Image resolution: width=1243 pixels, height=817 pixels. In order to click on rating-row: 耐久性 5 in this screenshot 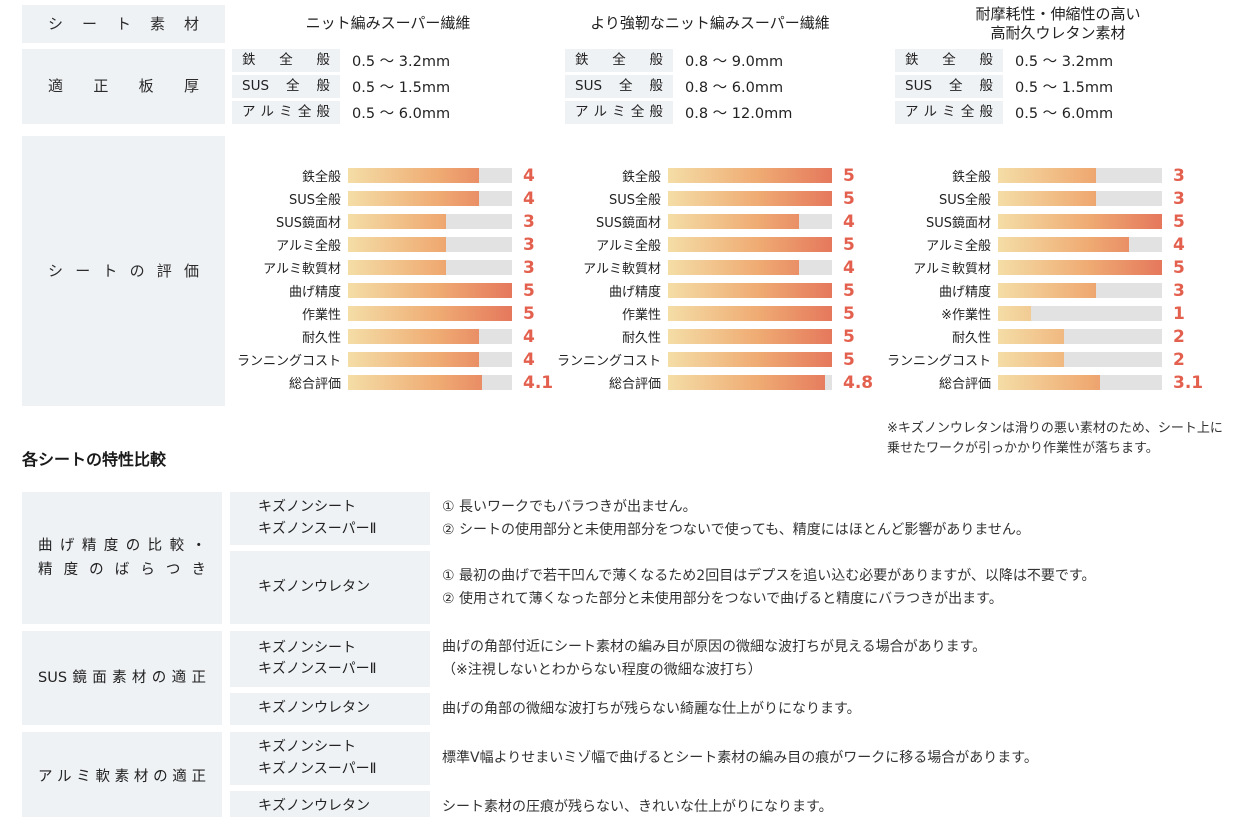, I will do `click(712, 337)`.